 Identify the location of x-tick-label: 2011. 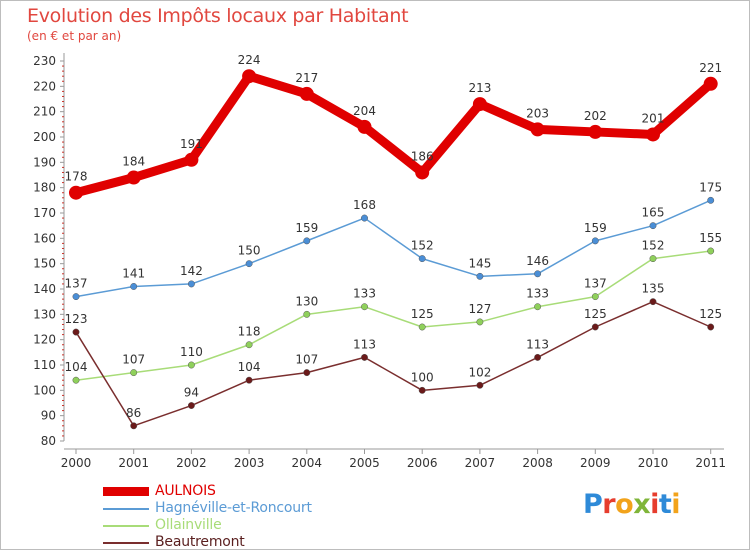
(710, 463).